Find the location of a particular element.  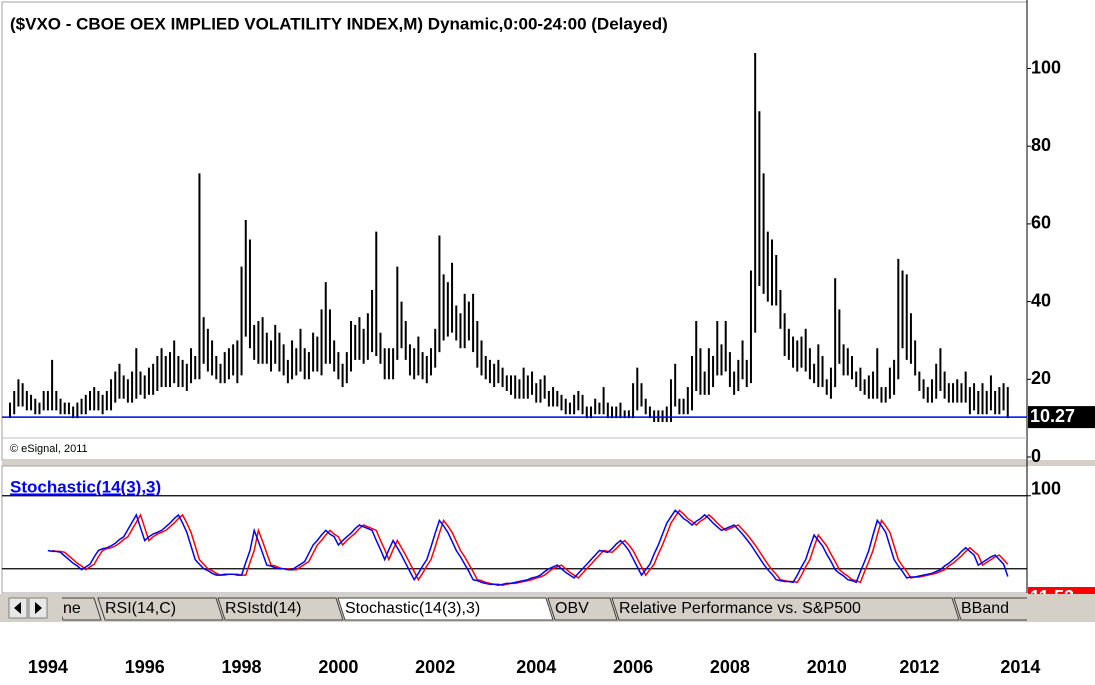

scroll-right-icon is located at coordinates (38, 608).